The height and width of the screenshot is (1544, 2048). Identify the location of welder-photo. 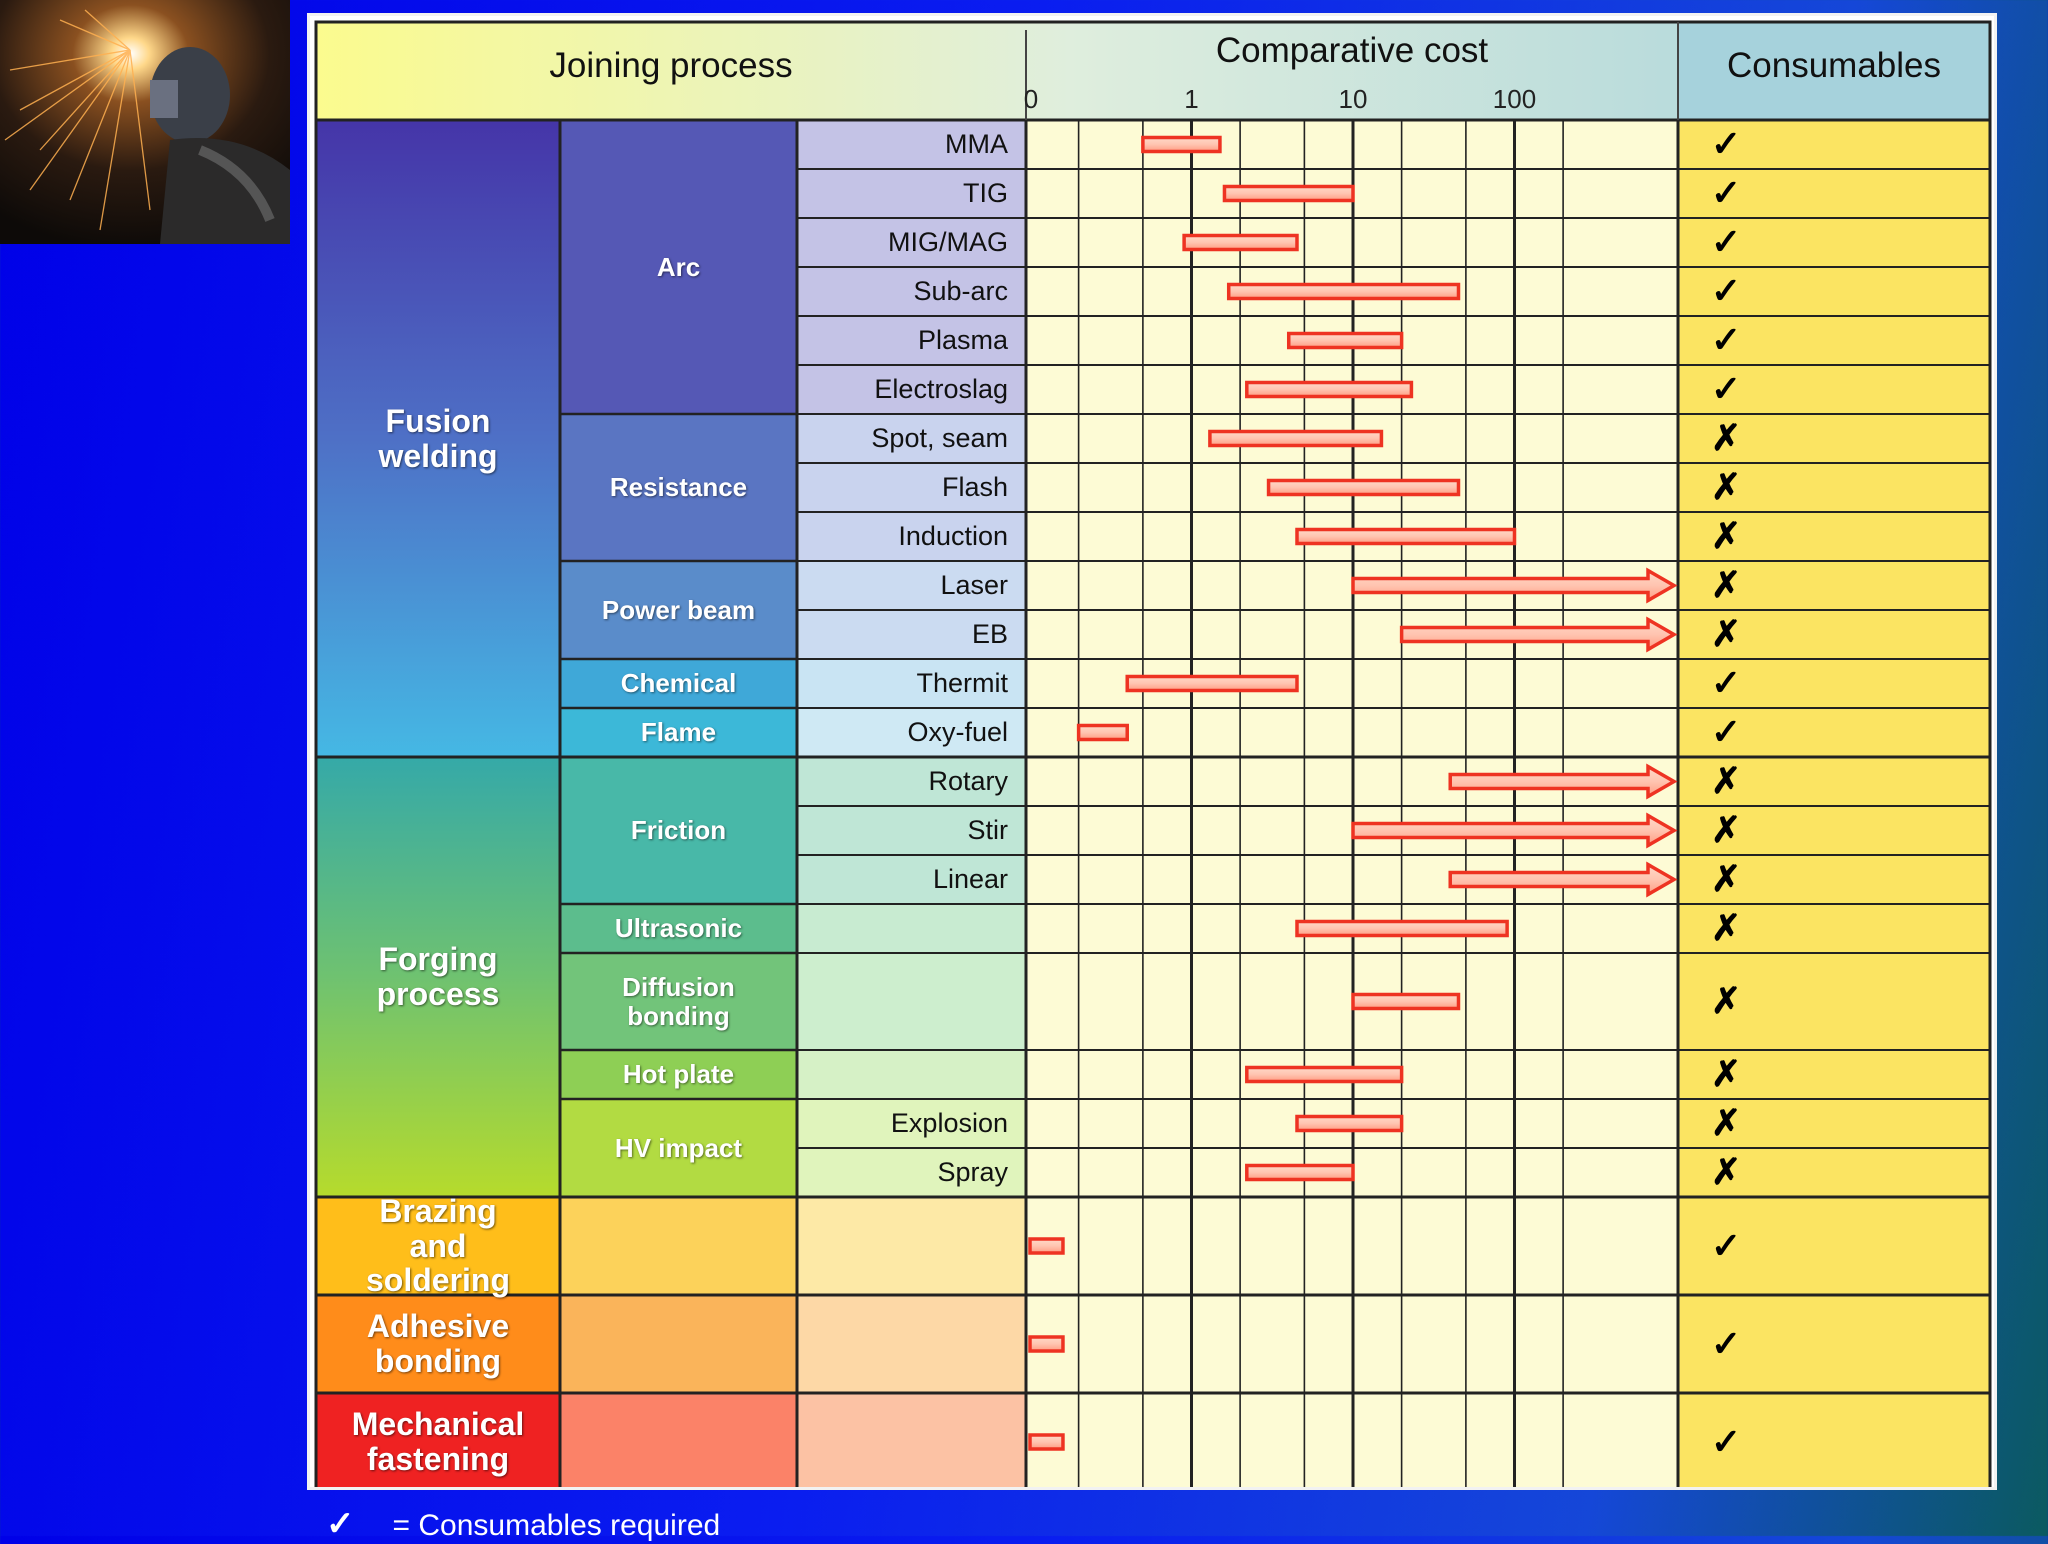
(145, 122).